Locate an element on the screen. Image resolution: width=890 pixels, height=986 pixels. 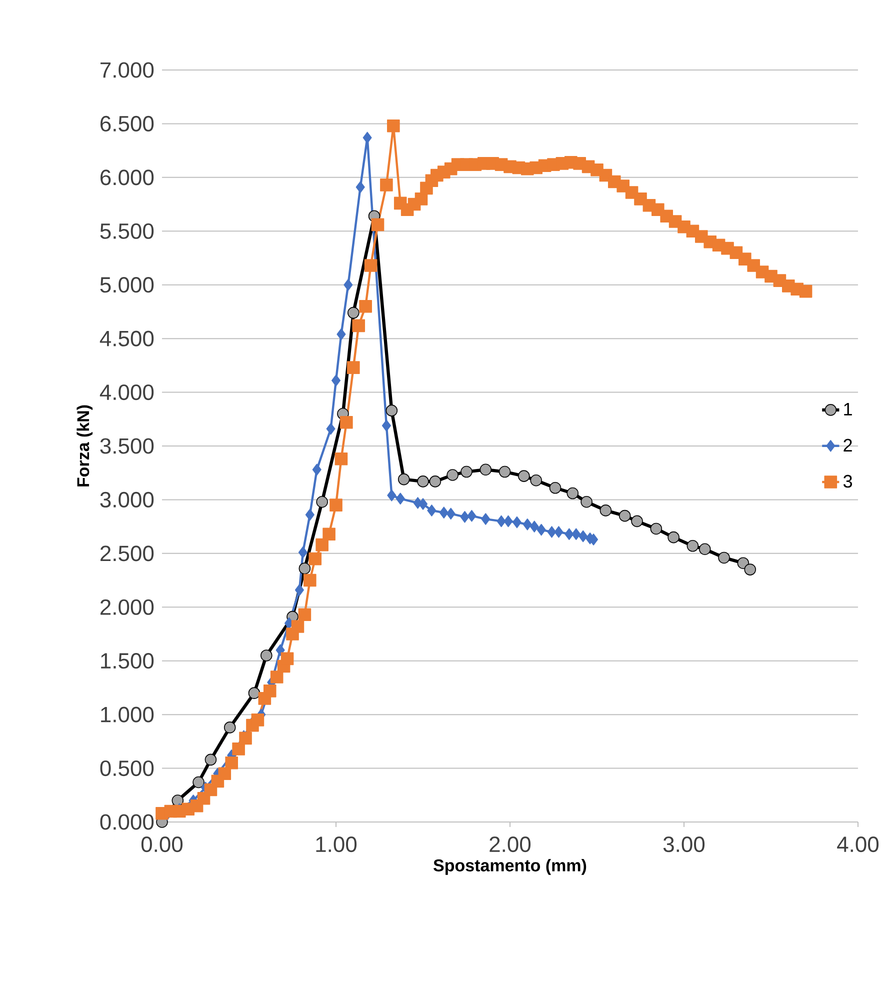
y-tick-label: 2.500 is located at coordinates (127, 554).